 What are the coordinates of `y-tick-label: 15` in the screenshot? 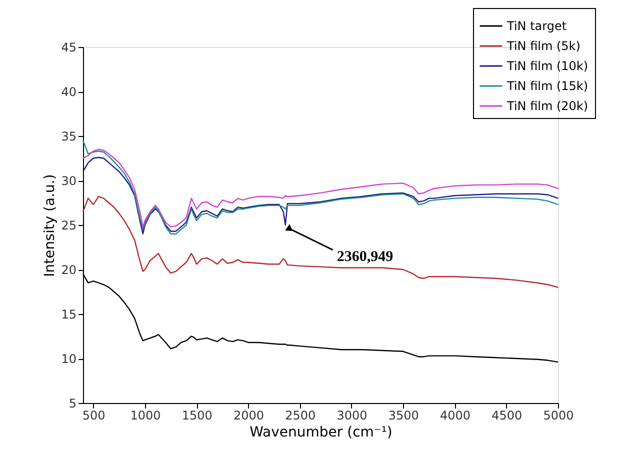 It's located at (68, 315).